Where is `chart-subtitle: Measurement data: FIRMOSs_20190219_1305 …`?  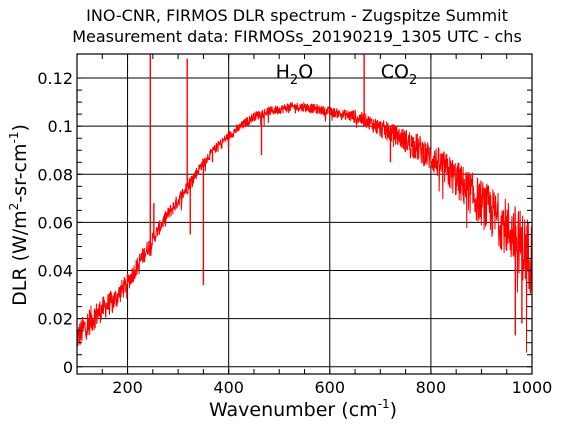 chart-subtitle: Measurement data: FIRMOSs_20190219_1305 … is located at coordinates (297, 37).